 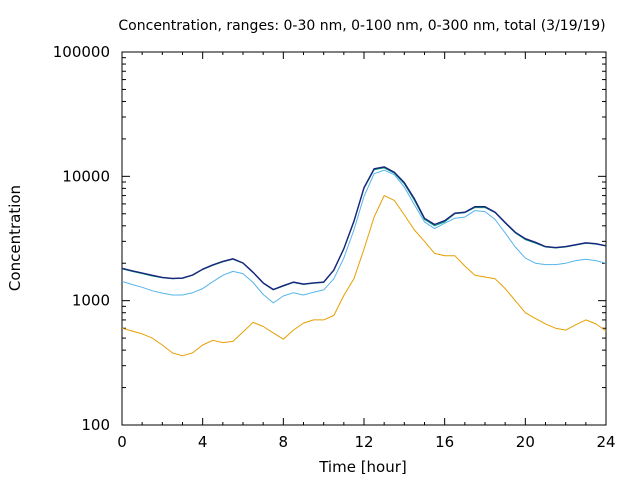 What do you see at coordinates (86, 176) in the screenshot?
I see `y-tick-label: 10000` at bounding box center [86, 176].